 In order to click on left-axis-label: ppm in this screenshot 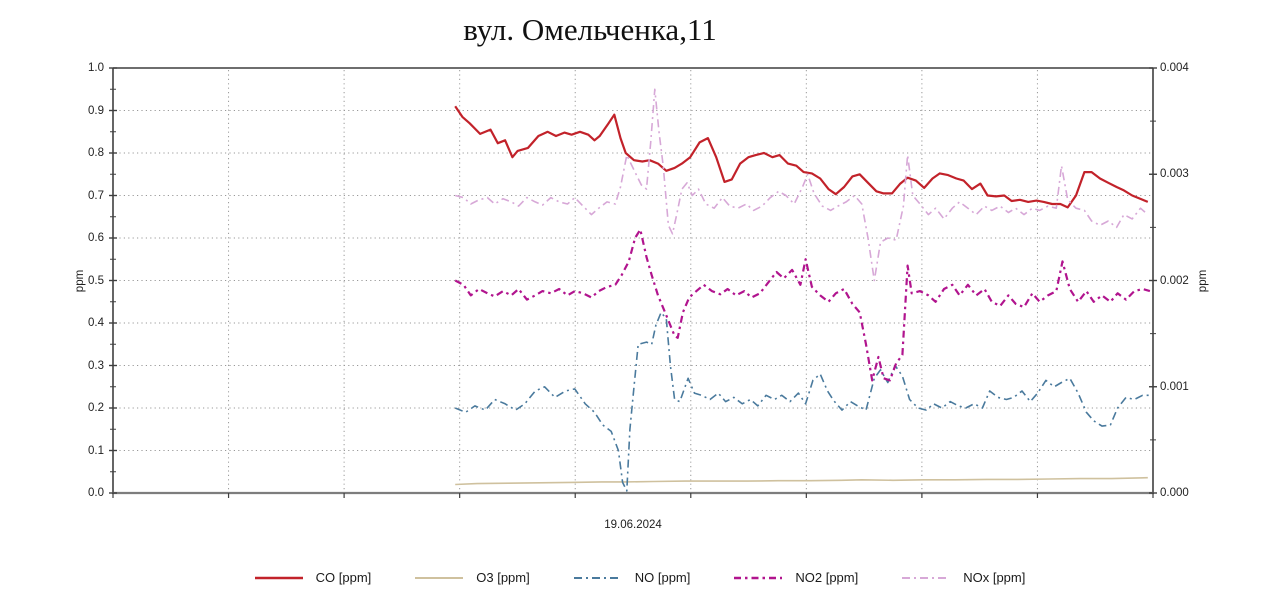, I will do `click(80, 281)`.